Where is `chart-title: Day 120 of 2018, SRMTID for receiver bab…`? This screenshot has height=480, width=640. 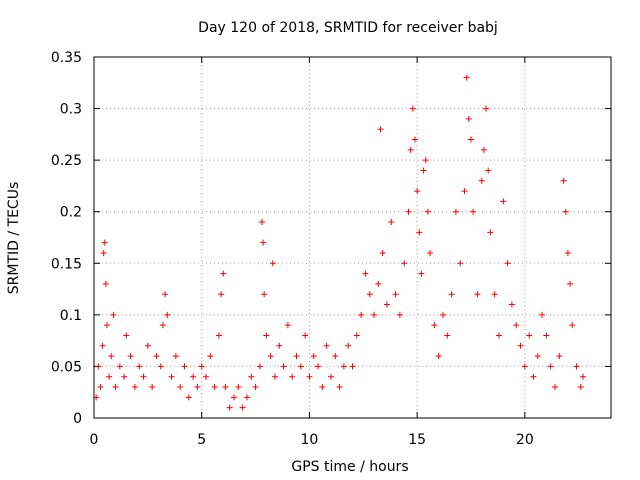 chart-title: Day 120 of 2018, SRMTID for receiver bab… is located at coordinates (348, 28).